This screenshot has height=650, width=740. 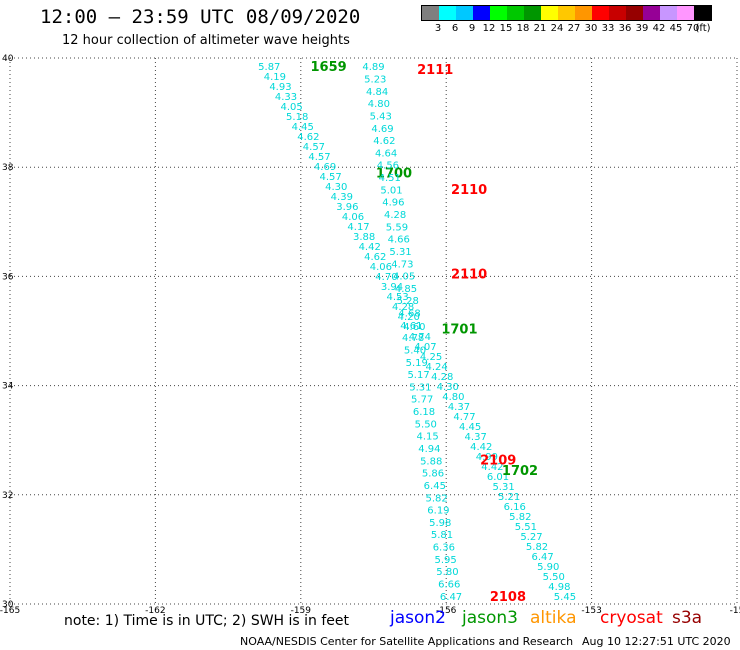 What do you see at coordinates (435, 70) in the screenshot?
I see `time-label: 2111` at bounding box center [435, 70].